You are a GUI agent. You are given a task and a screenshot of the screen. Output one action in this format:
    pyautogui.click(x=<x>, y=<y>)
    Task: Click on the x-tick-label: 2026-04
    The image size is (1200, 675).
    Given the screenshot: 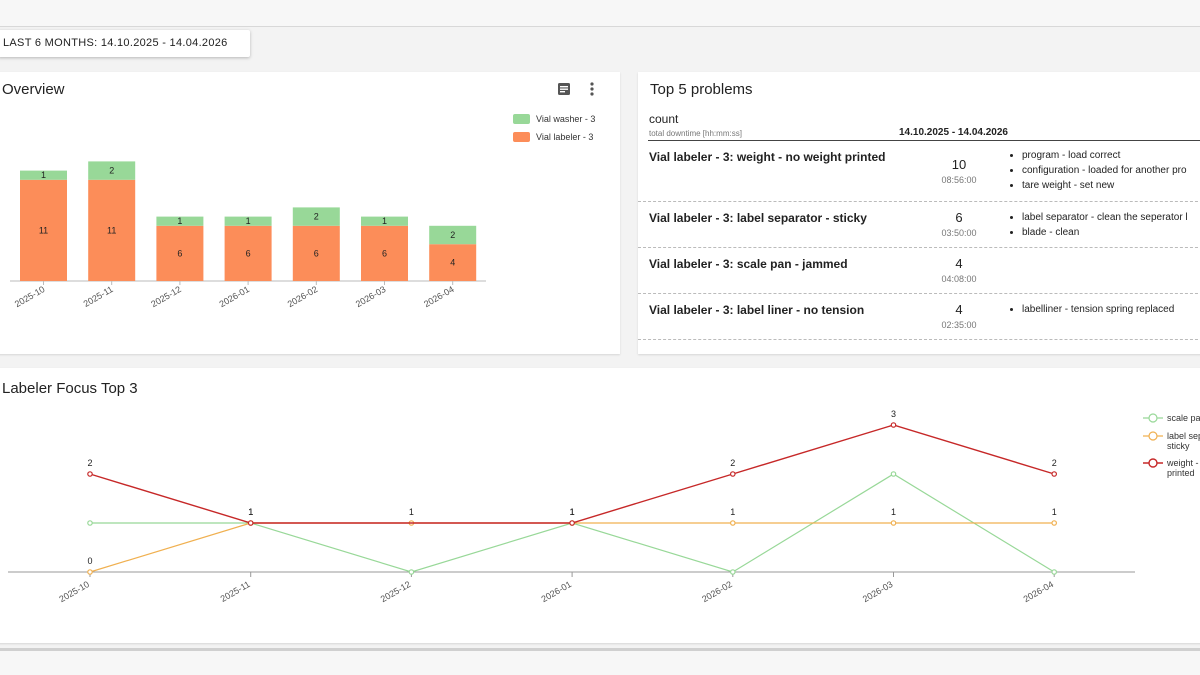 What is the action you would take?
    pyautogui.click(x=1039, y=591)
    